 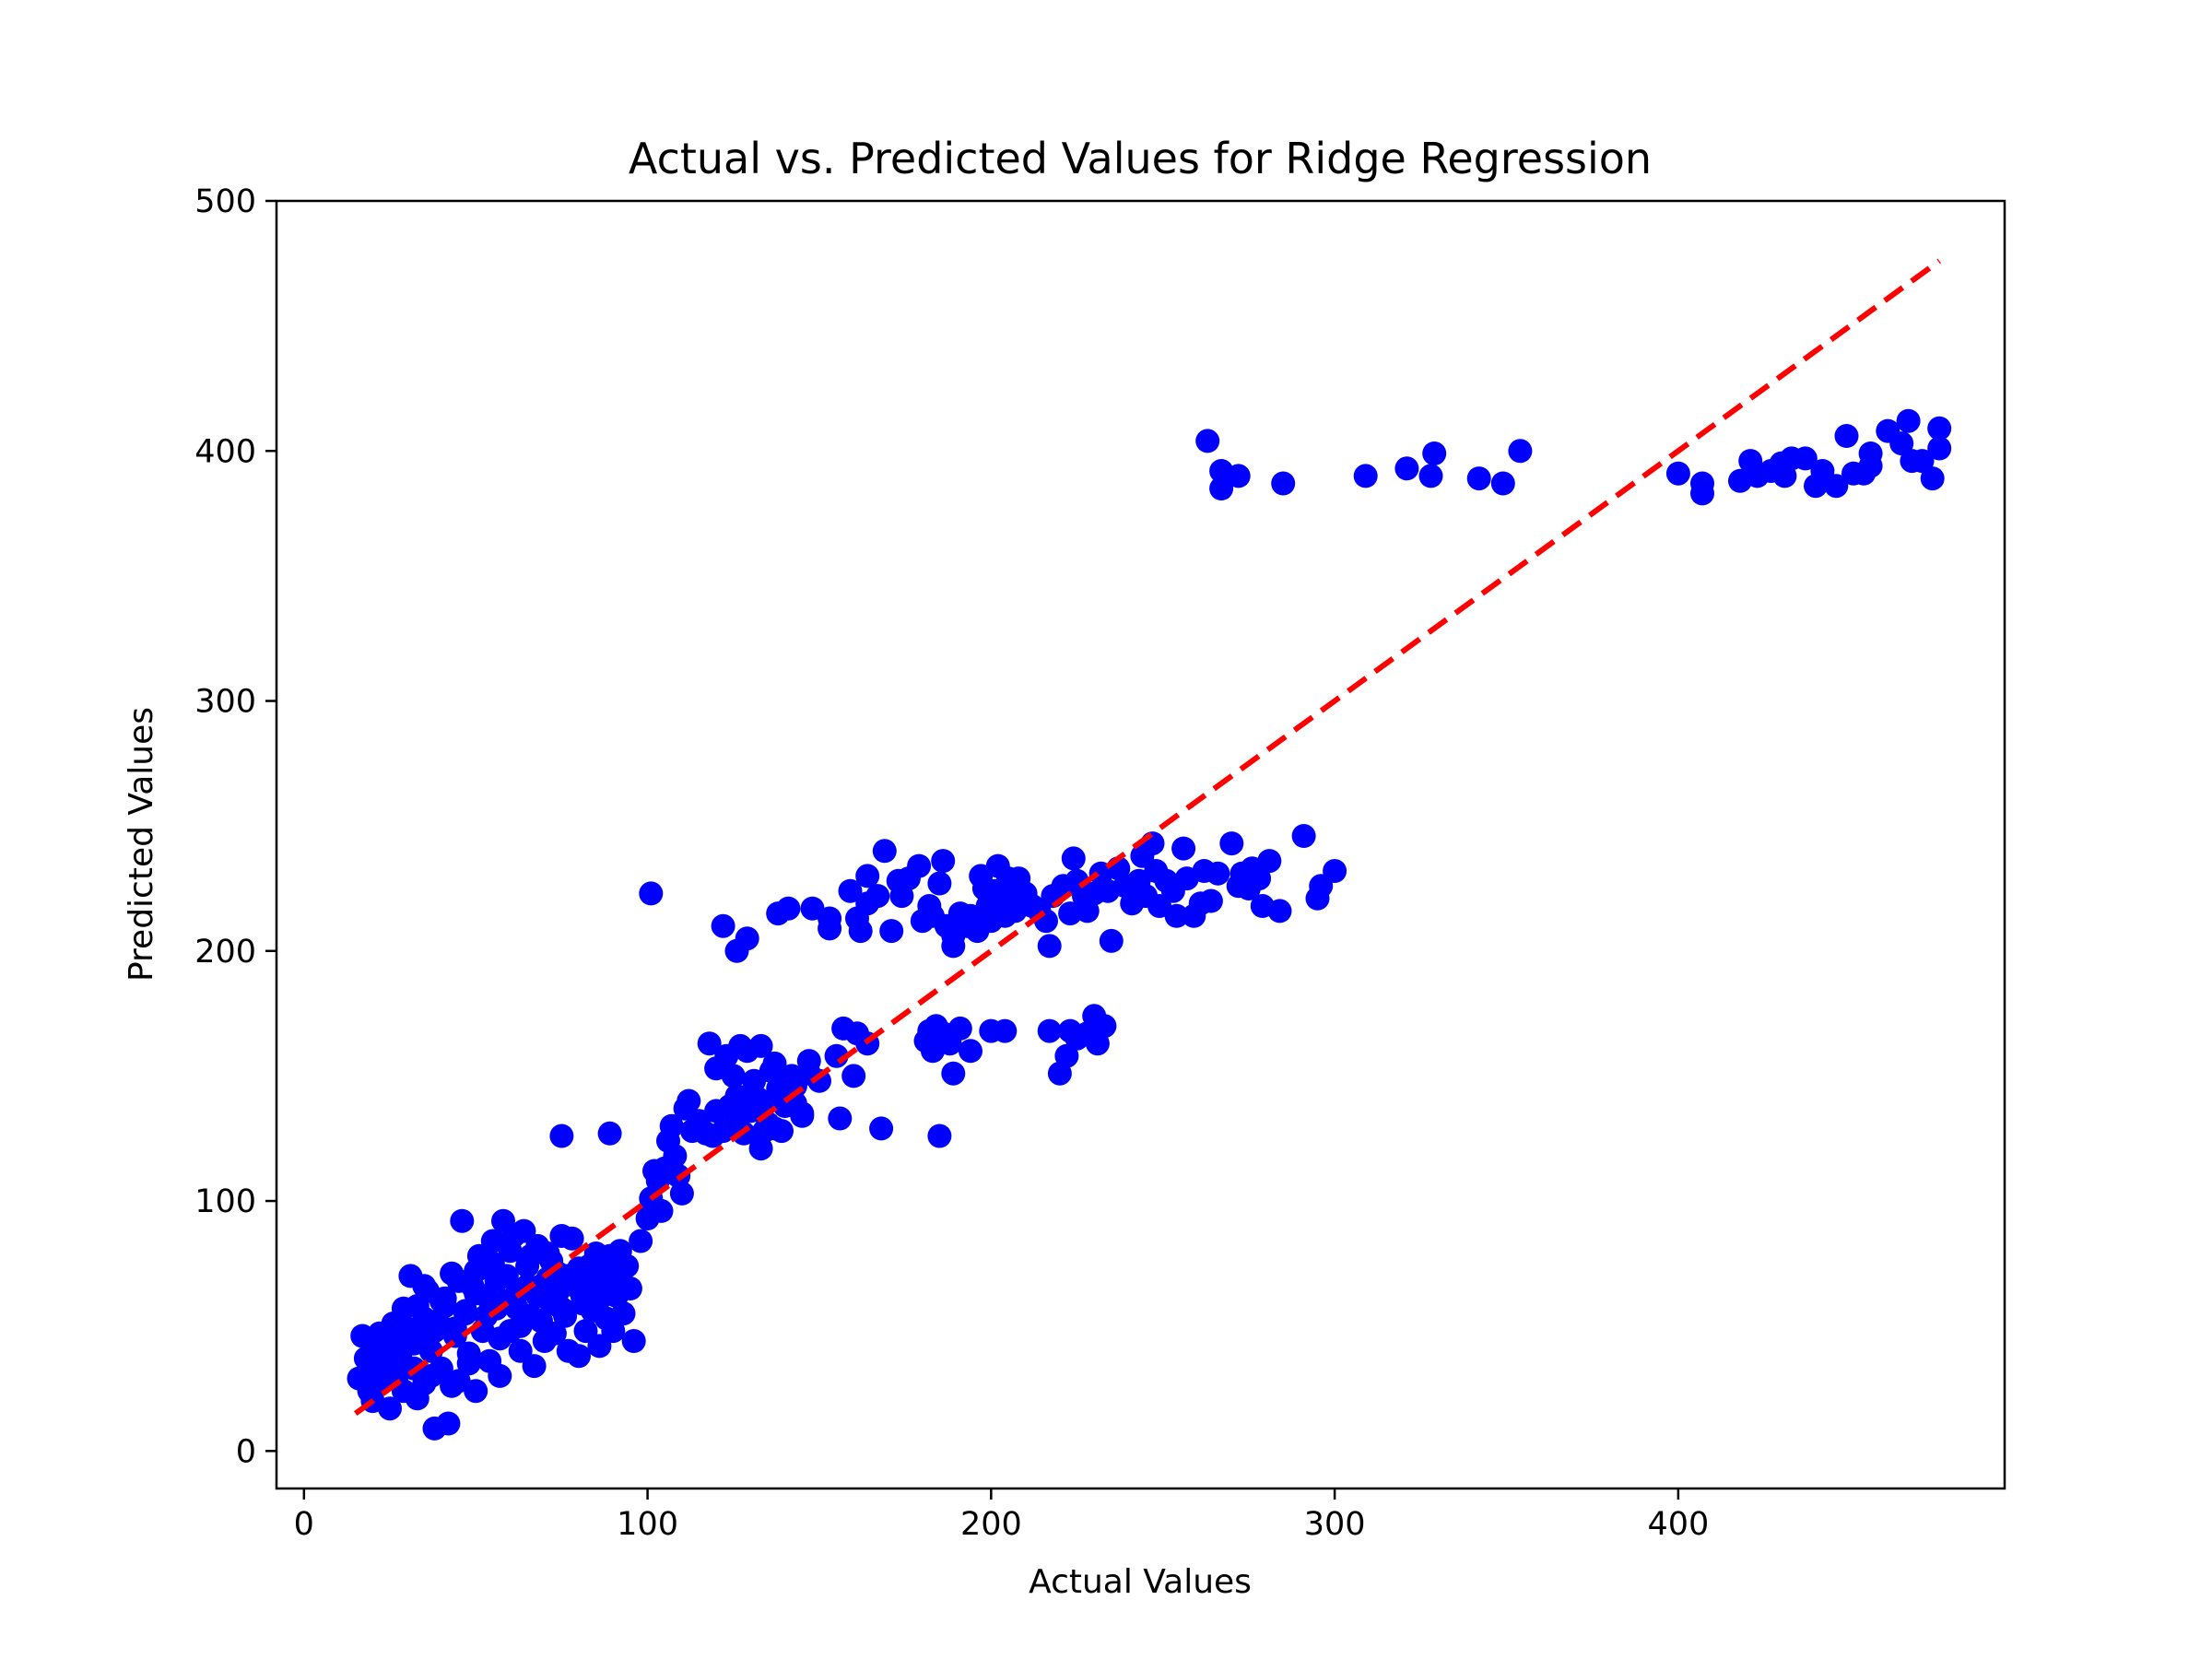 What do you see at coordinates (235, 826) in the screenshot?
I see `y-axis: 0 100 200 300 400 500` at bounding box center [235, 826].